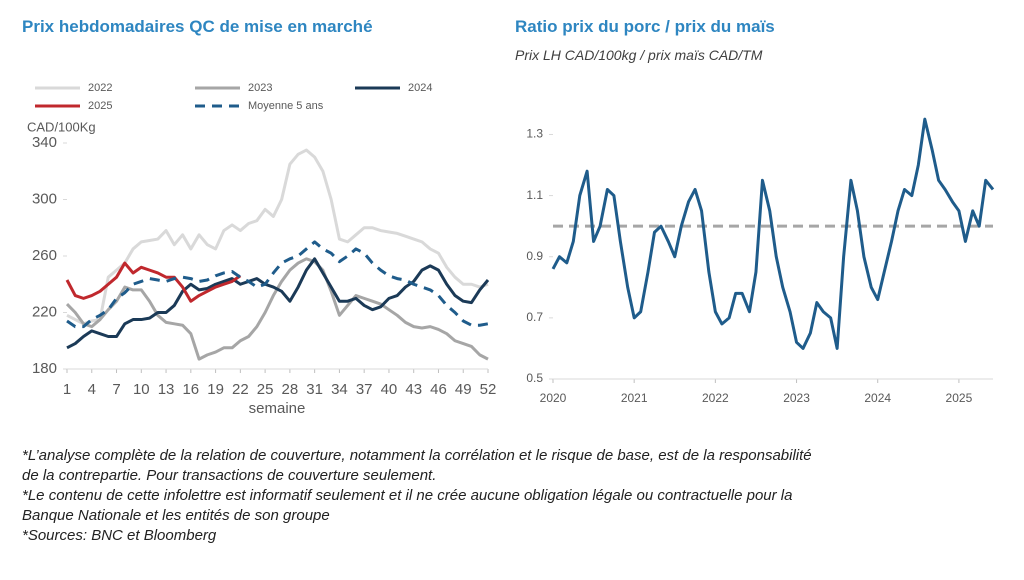 The image size is (1024, 580). What do you see at coordinates (413, 389) in the screenshot?
I see `x-tick-label: 43` at bounding box center [413, 389].